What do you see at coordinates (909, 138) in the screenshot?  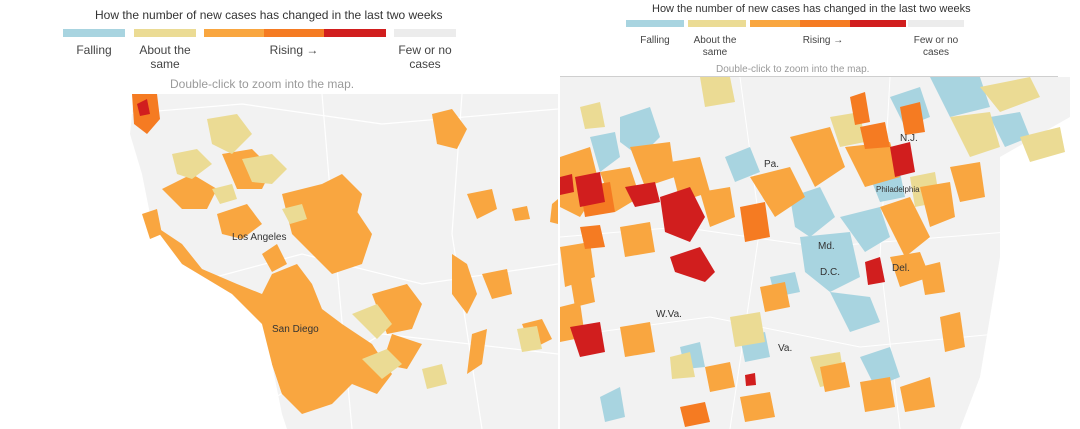 I see `map-label-nj: N.J.` at bounding box center [909, 138].